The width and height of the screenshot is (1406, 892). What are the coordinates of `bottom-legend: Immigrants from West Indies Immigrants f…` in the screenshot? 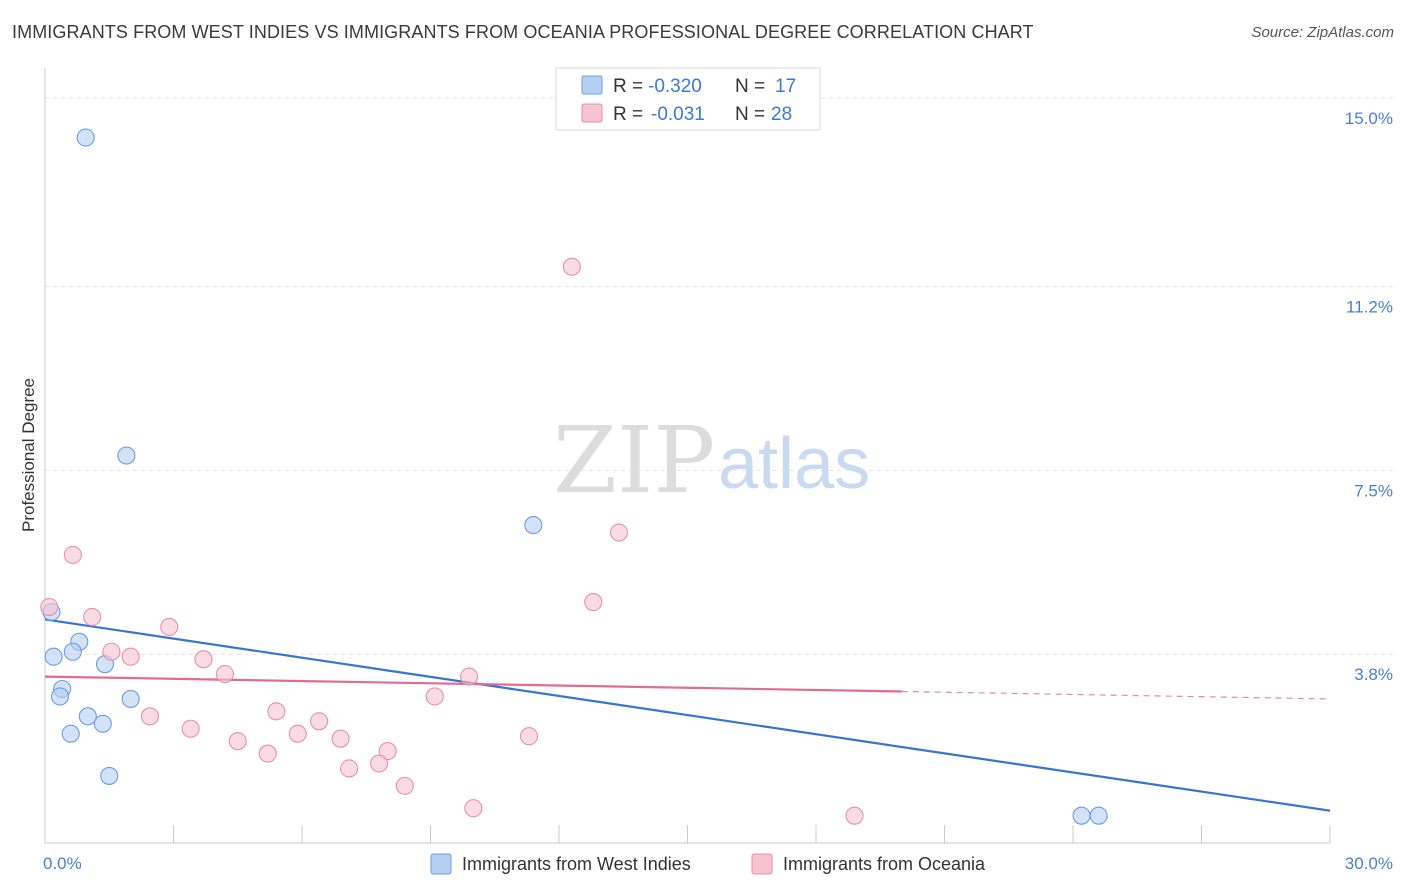 It's located at (708, 864).